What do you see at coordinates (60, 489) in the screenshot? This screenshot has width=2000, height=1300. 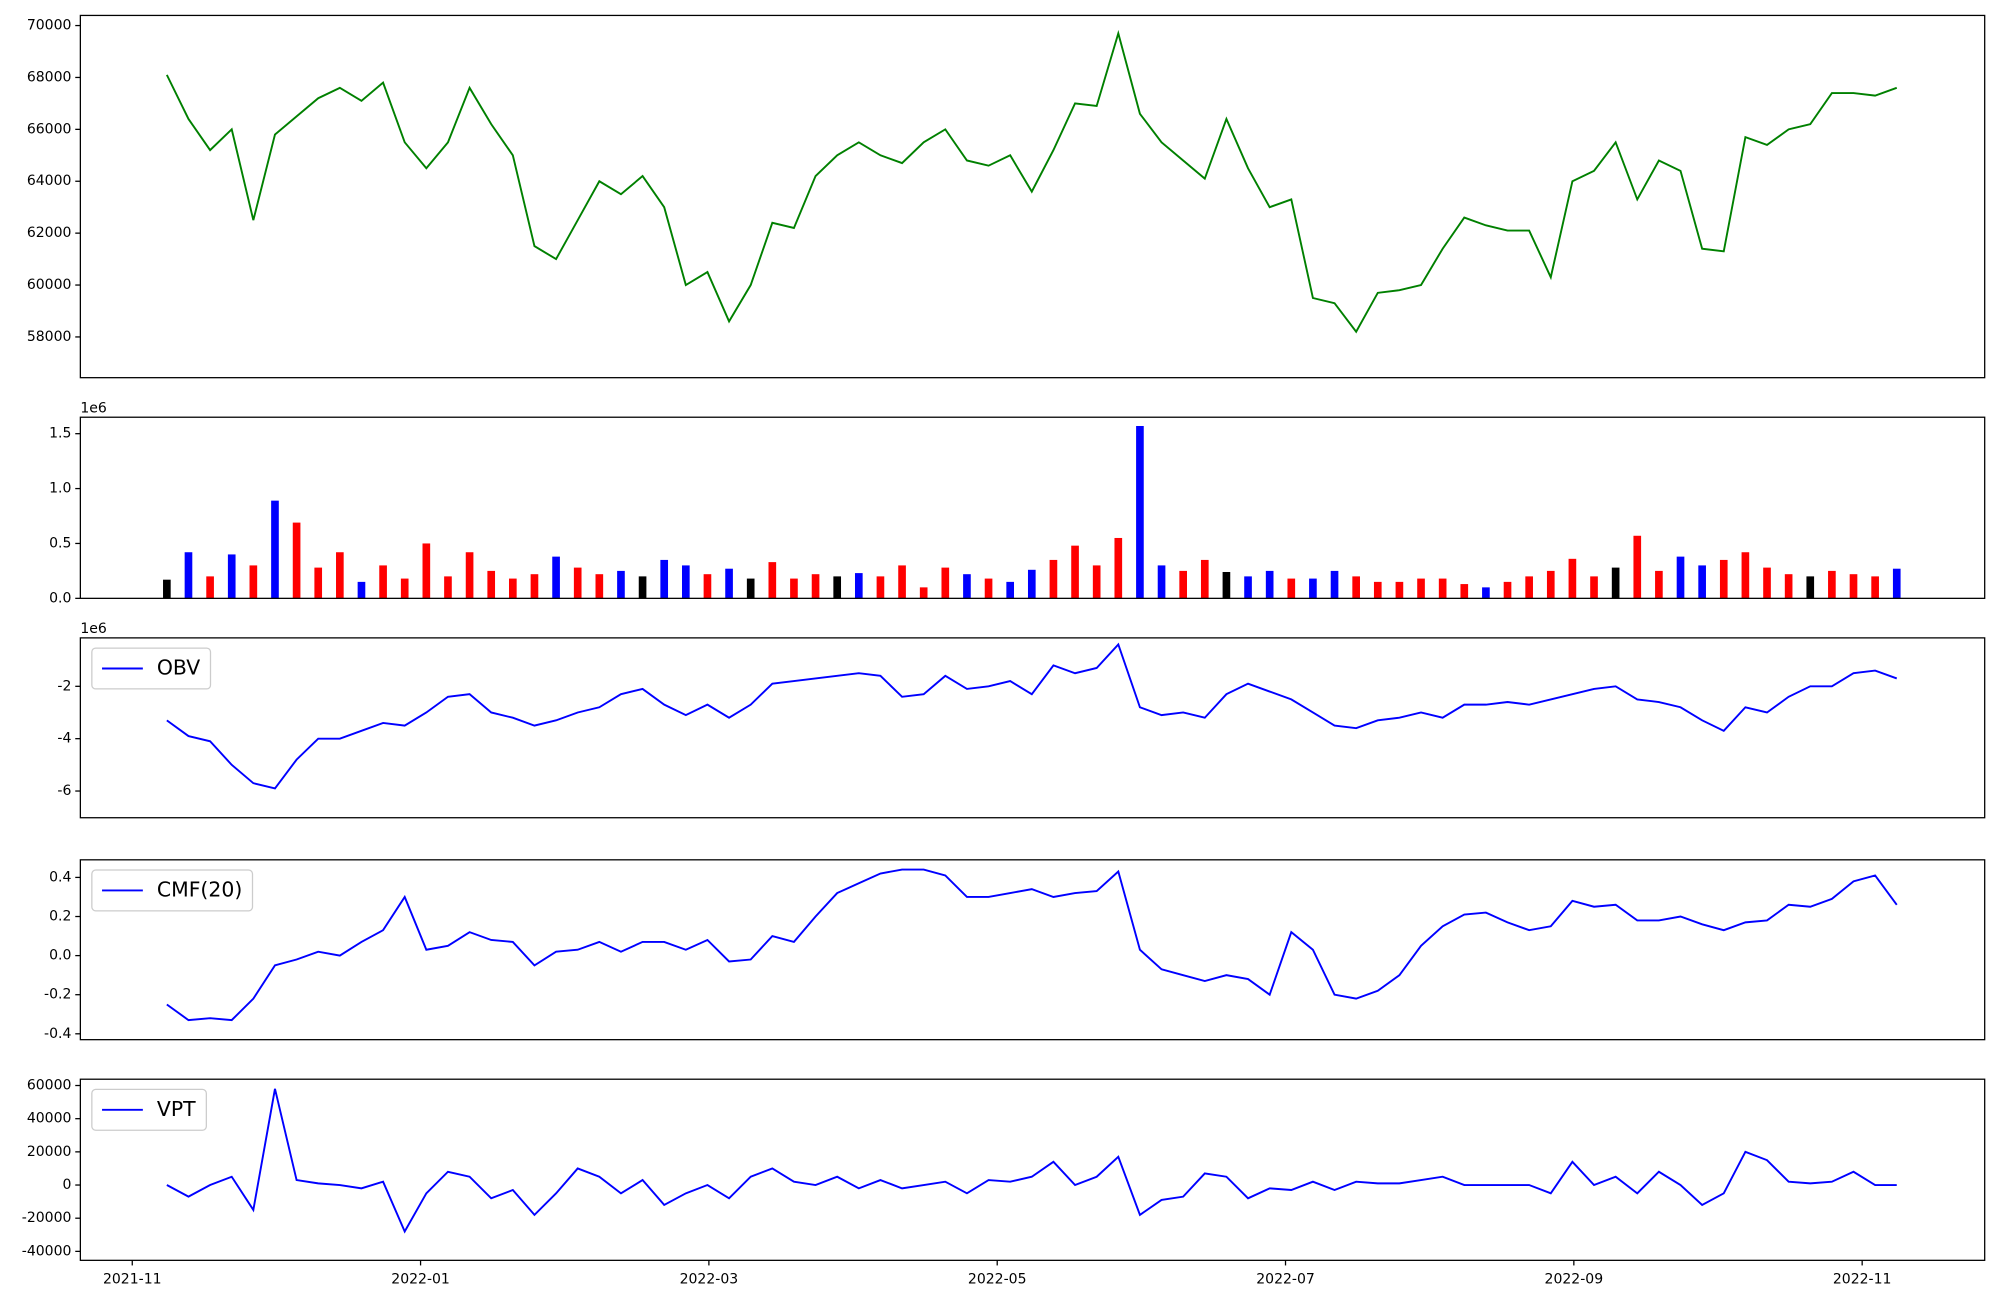 I see `y-tick-label: 1.0` at bounding box center [60, 489].